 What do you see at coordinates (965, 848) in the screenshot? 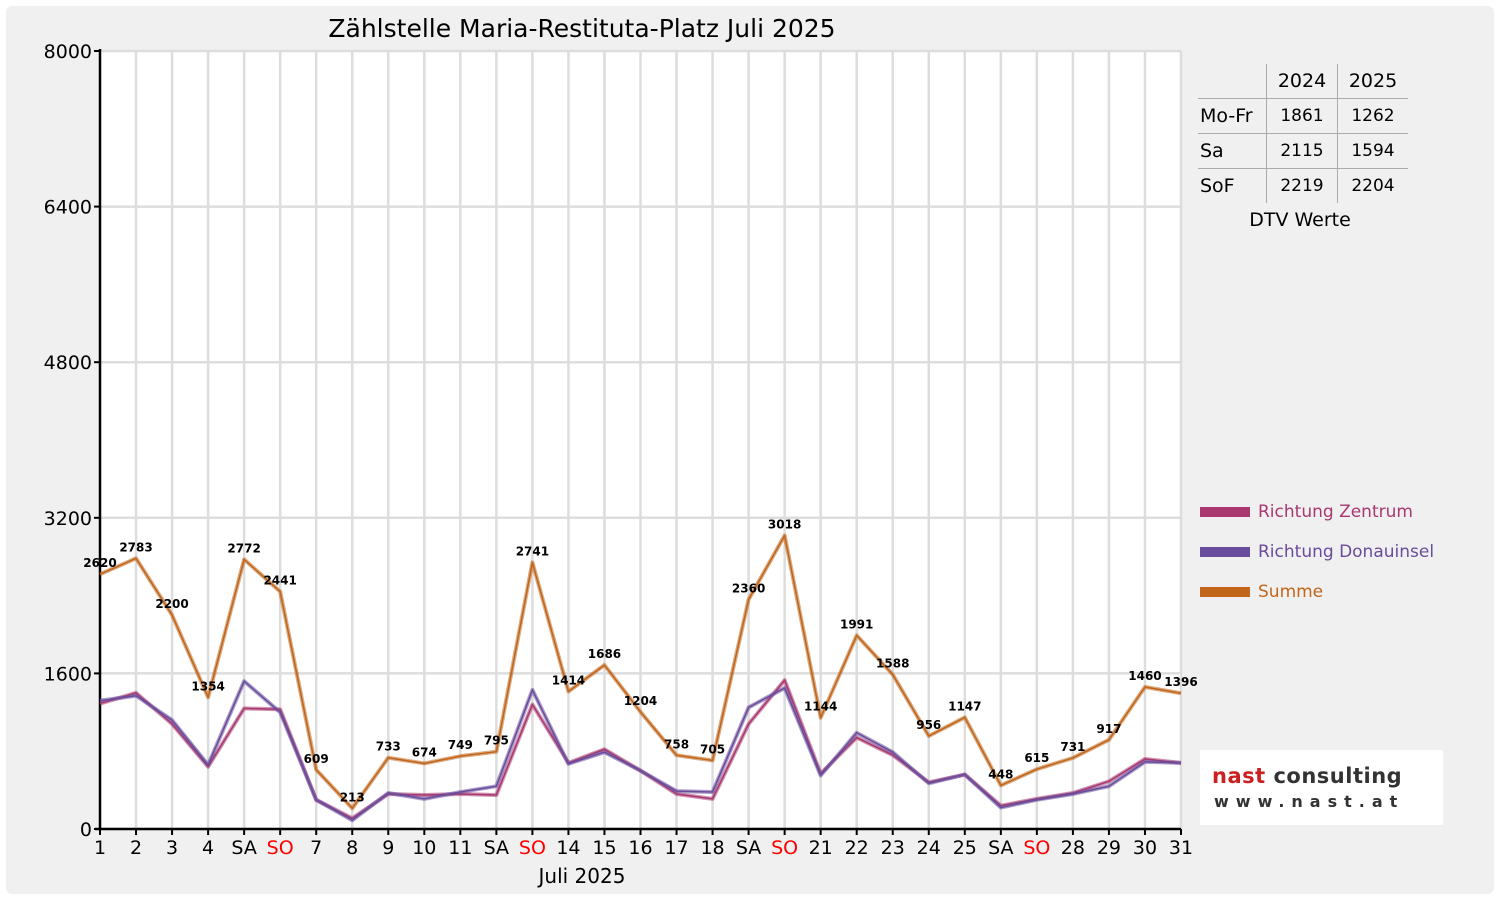
I see `x-tick-label: 25` at bounding box center [965, 848].